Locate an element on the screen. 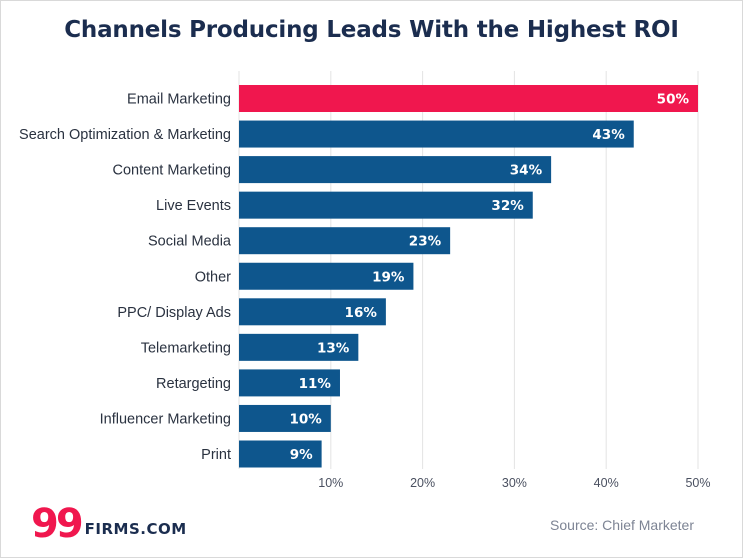 The height and width of the screenshot is (558, 743). category-label: Search Optimization & Marketing is located at coordinates (125, 135).